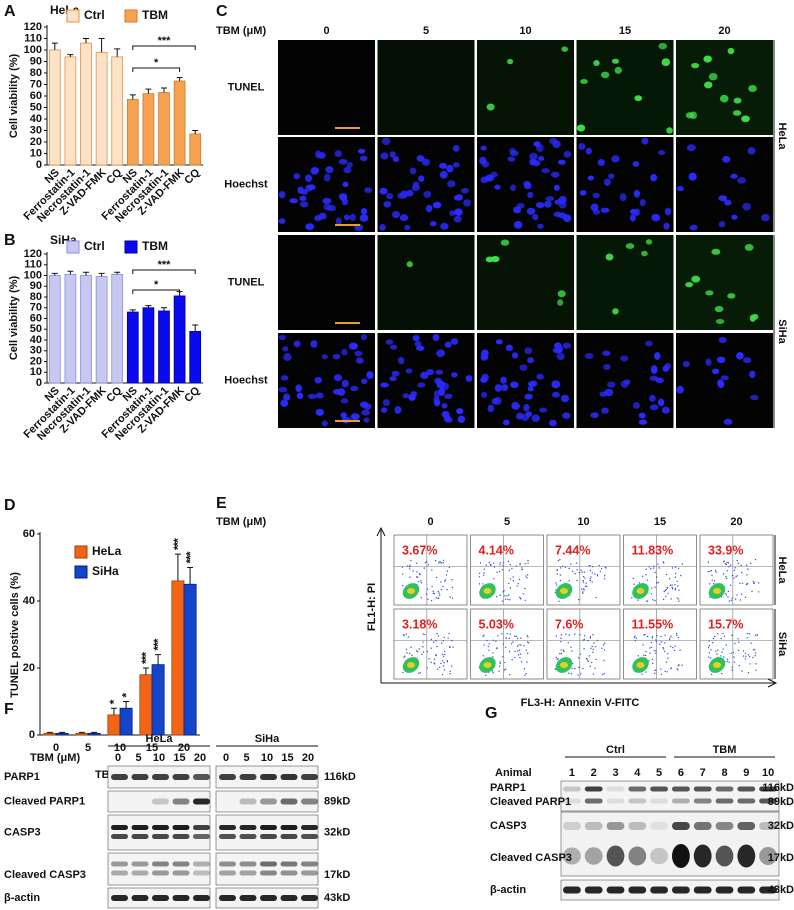 Image resolution: width=794 pixels, height=910 pixels. Describe the element at coordinates (594, 773) in the screenshot. I see `animal: 2` at that location.